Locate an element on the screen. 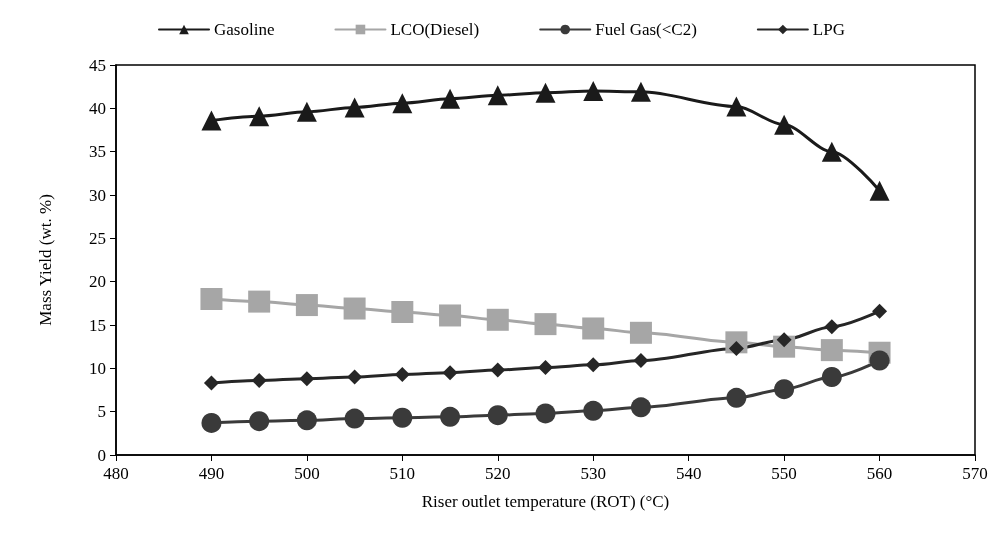 The height and width of the screenshot is (537, 1003). x-tick-label: 530 is located at coordinates (593, 473).